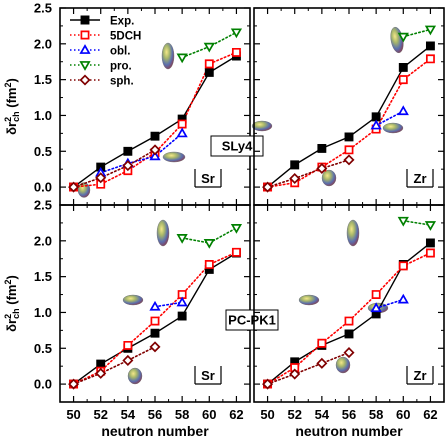 This screenshot has width=447, height=447. What do you see at coordinates (121, 67) in the screenshot?
I see `legend-label-pro: pro.` at bounding box center [121, 67].